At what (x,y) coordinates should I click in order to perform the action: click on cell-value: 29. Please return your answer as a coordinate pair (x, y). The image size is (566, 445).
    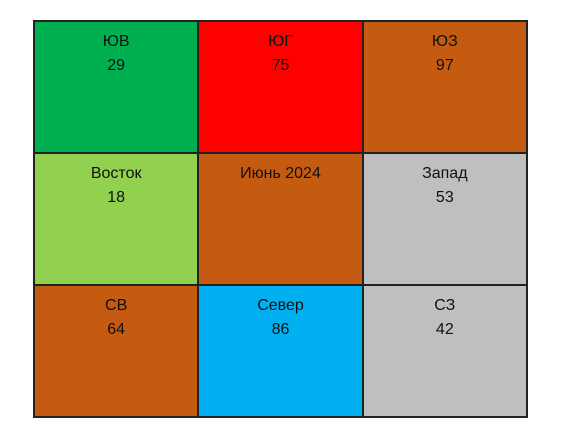
    Looking at the image, I should click on (116, 65).